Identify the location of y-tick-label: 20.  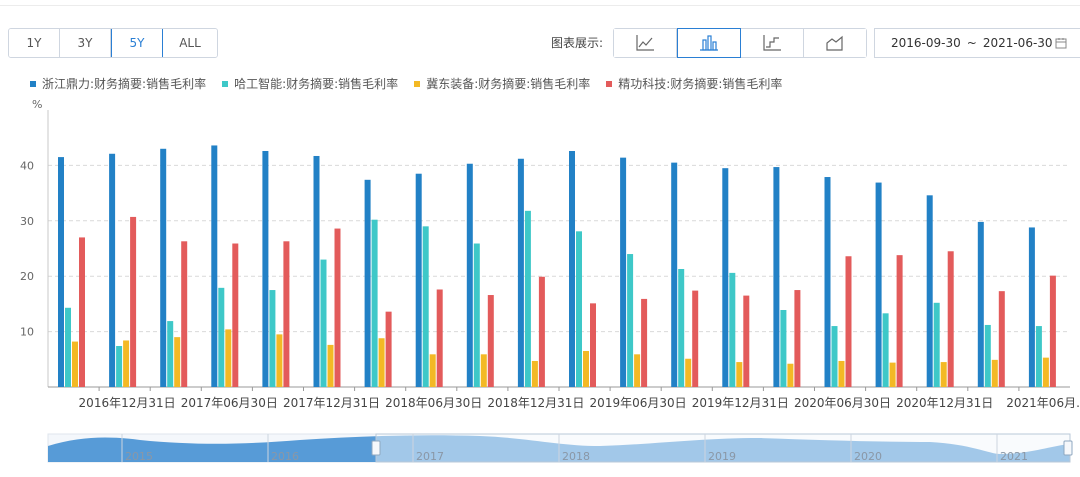
(27, 276).